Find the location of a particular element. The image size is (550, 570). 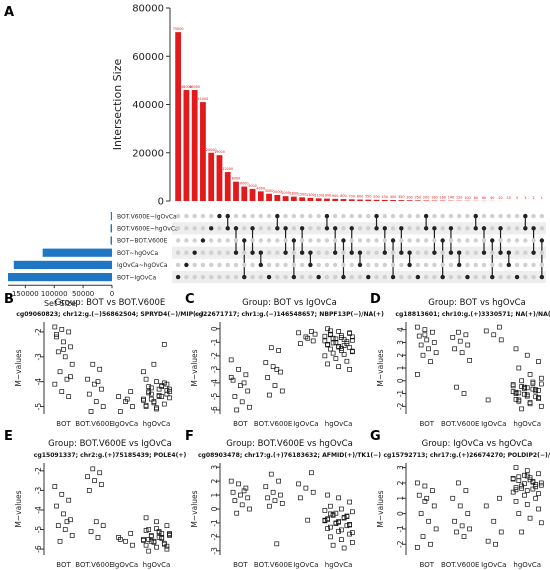

bar-value-label: 100 is located at coordinates (467, 198).